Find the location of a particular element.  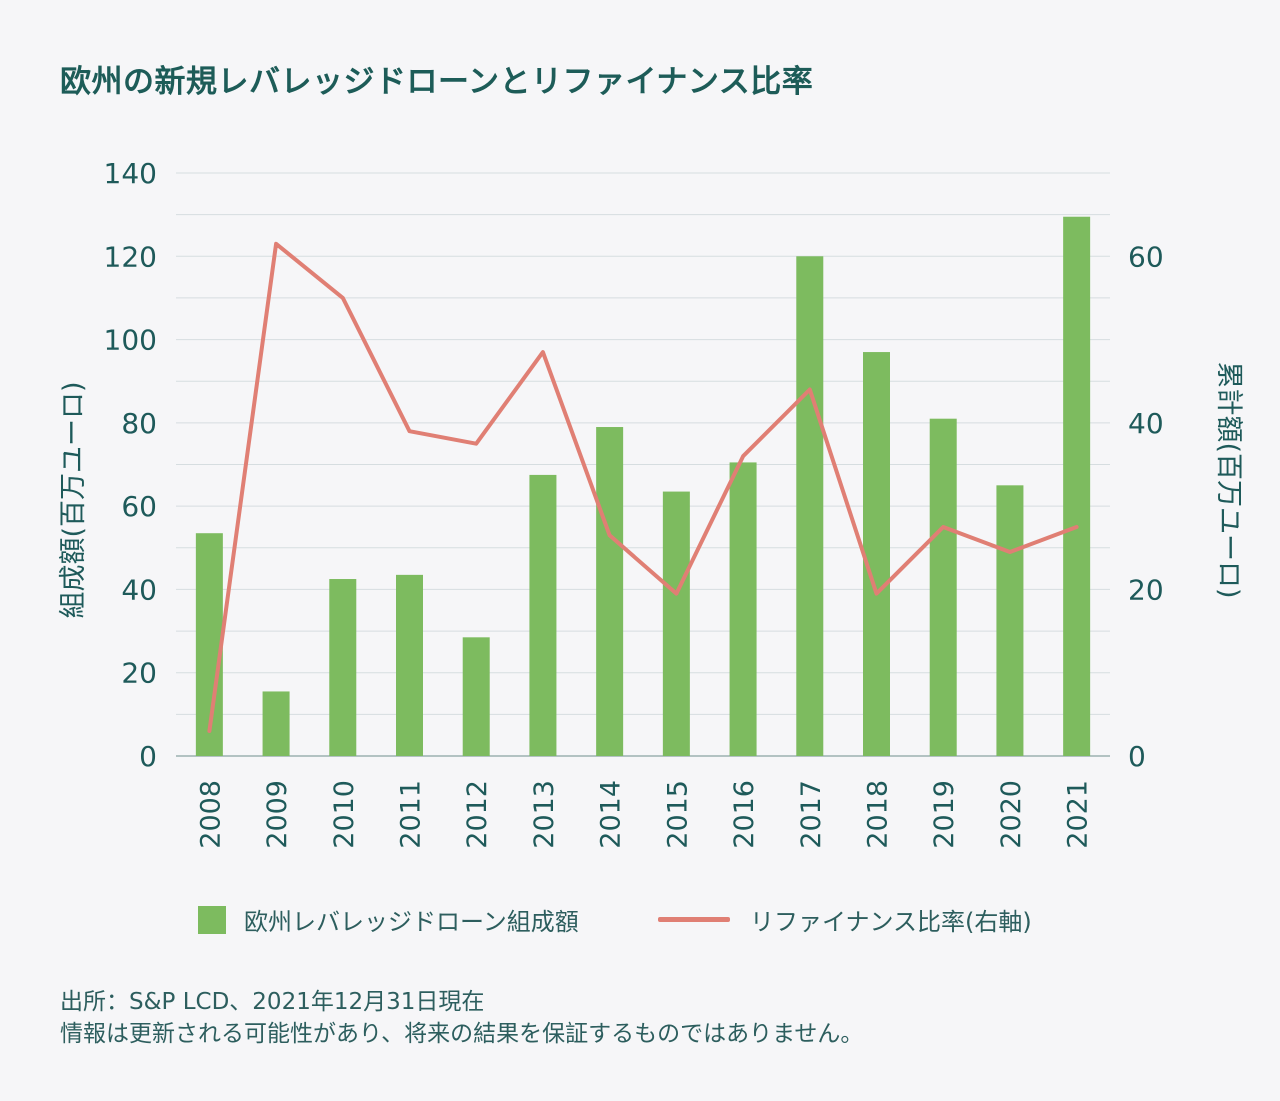

legend: 欧州レバレッジドローン組成額 リファイナンス比率(右軸) is located at coordinates (640, 919).